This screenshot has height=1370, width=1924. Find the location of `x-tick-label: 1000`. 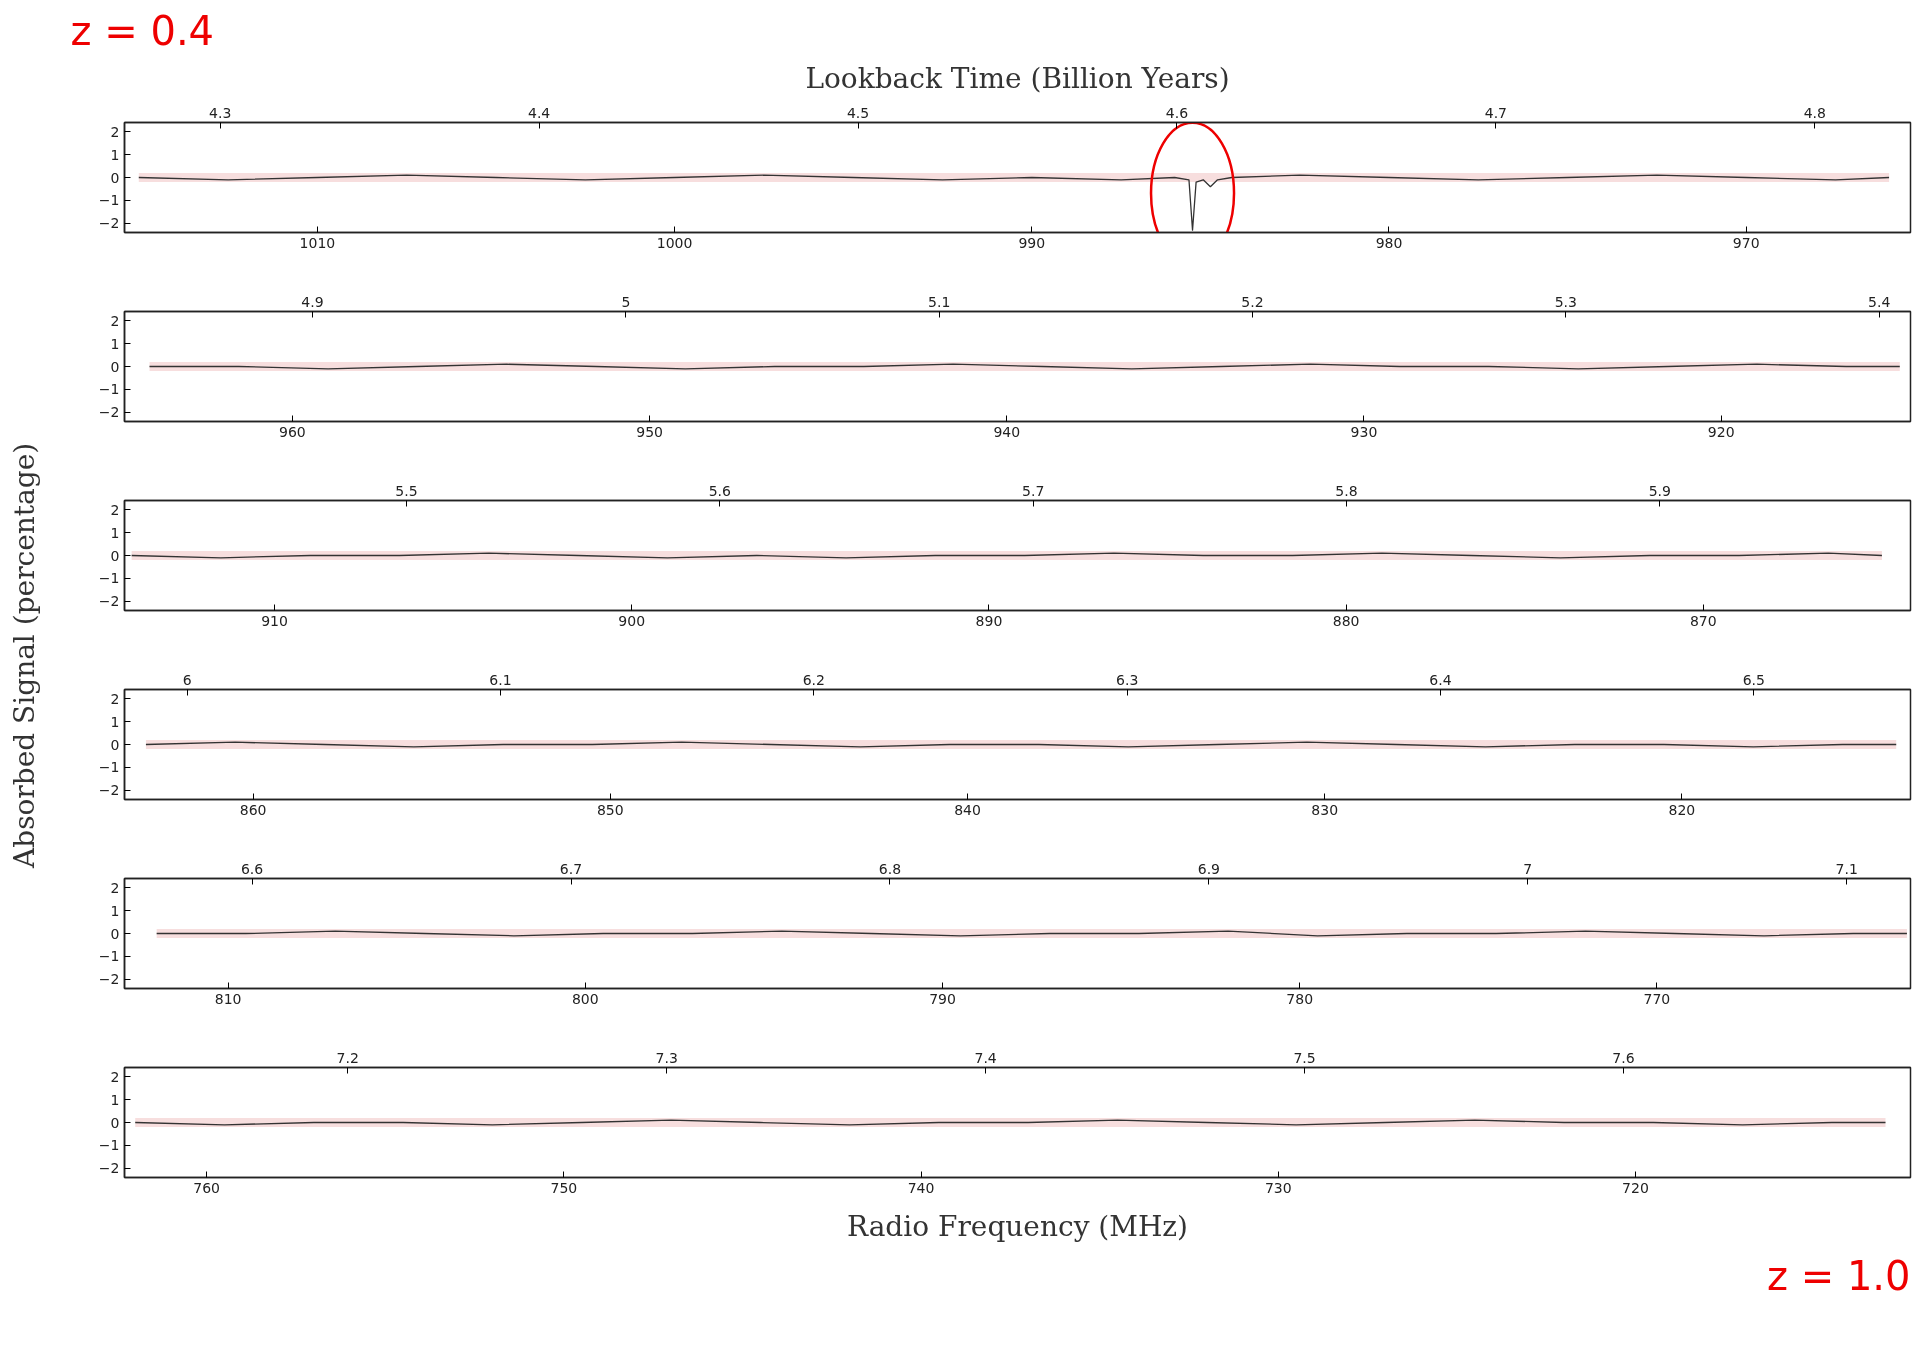

x-tick-label: 1000 is located at coordinates (674, 242).